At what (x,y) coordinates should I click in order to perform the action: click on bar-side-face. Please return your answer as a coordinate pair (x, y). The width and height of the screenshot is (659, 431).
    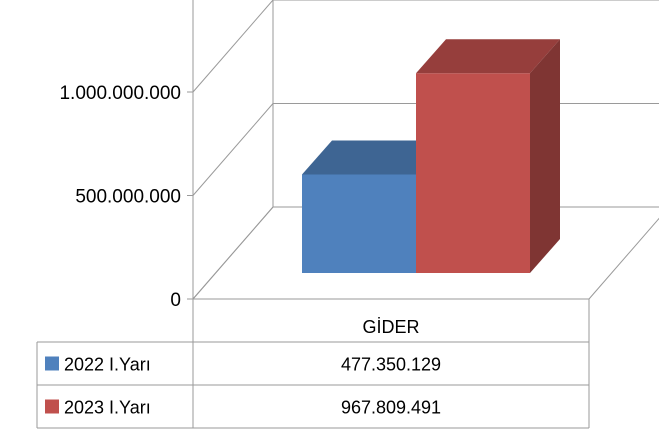
    Looking at the image, I should click on (545, 156).